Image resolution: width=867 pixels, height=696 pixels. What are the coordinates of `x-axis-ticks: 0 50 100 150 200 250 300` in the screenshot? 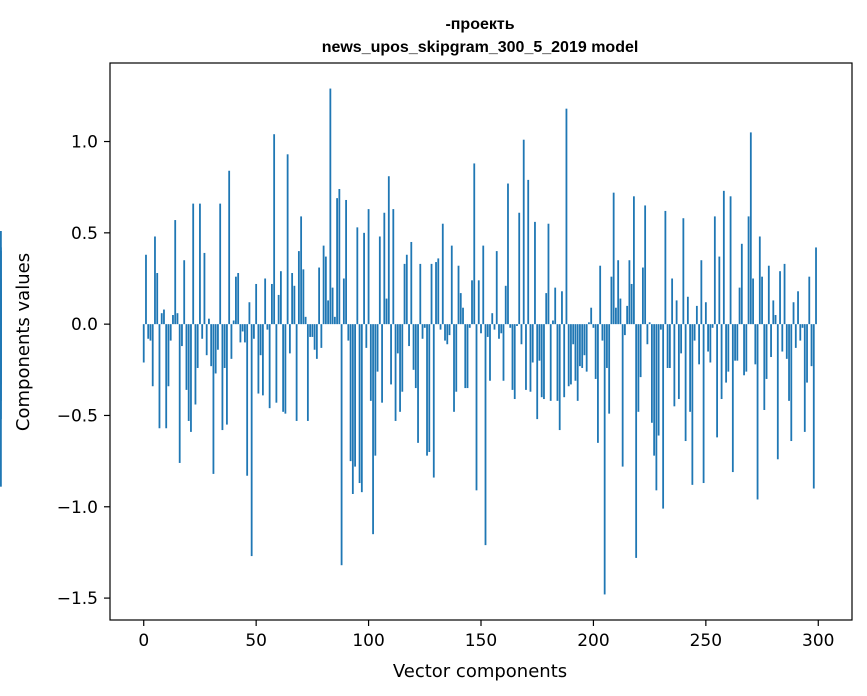 It's located at (486, 635).